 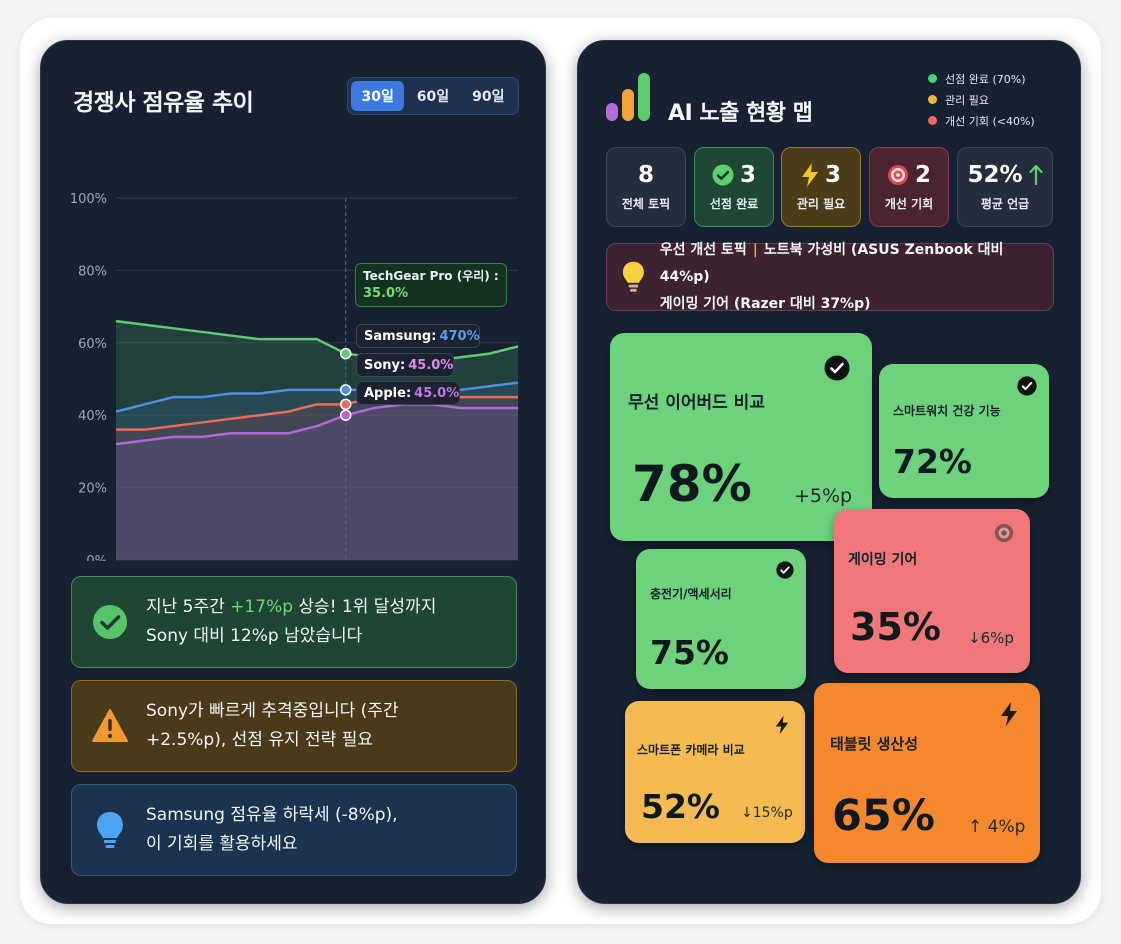 I want to click on topic-tile-charger: 충전기/액세서리 75%, so click(x=721, y=619).